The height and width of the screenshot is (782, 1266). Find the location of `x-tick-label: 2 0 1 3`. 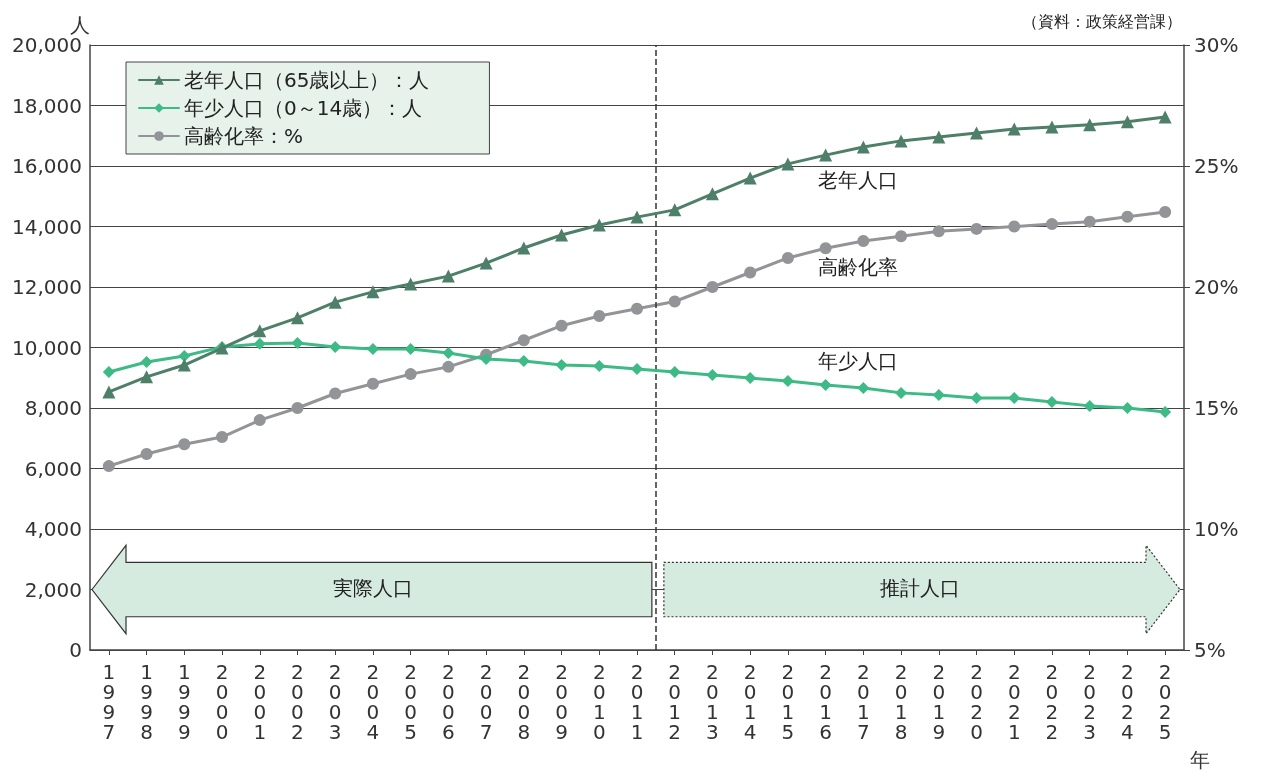

x-tick-label: 2 0 1 3 is located at coordinates (712, 702).